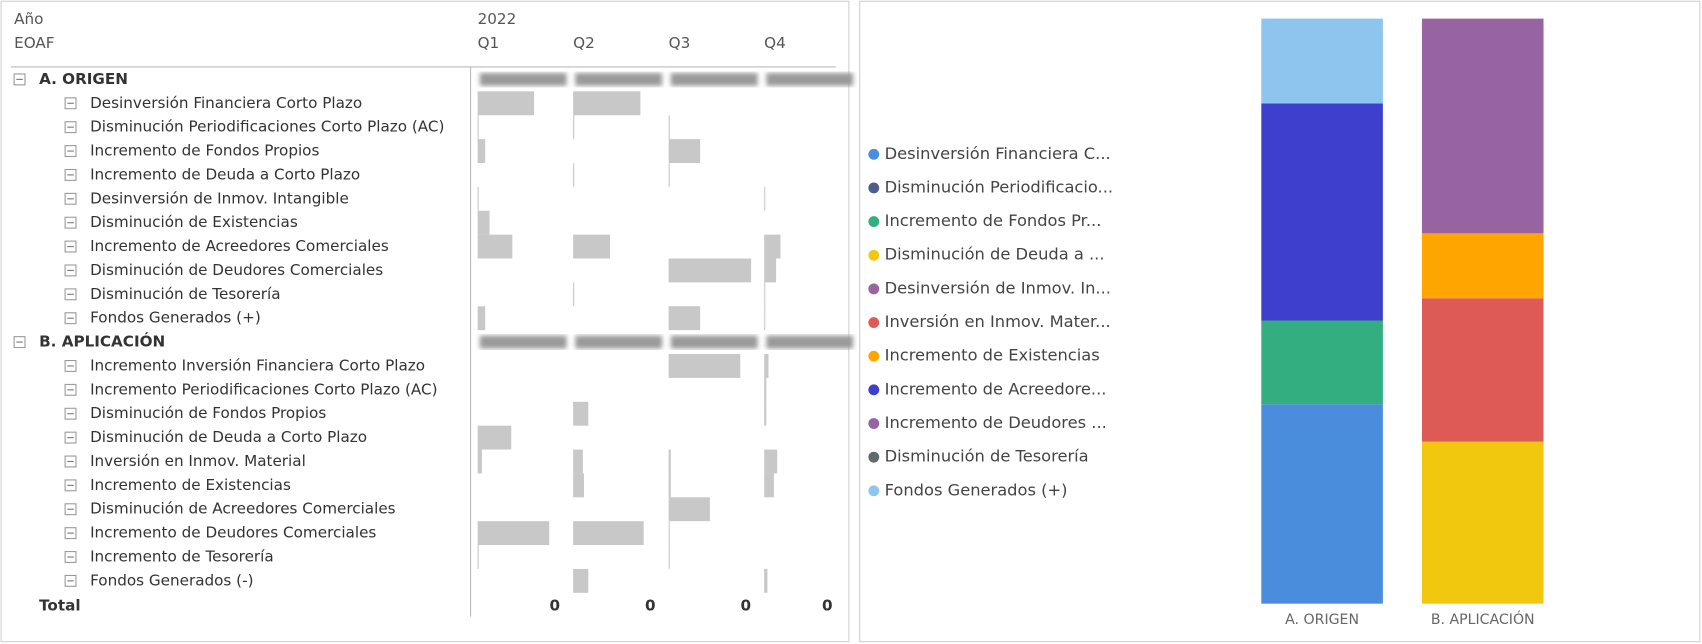 The height and width of the screenshot is (644, 1702). Describe the element at coordinates (226, 103) in the screenshot. I see `row-label: Desinversión Financiera Corto Plazo` at that location.